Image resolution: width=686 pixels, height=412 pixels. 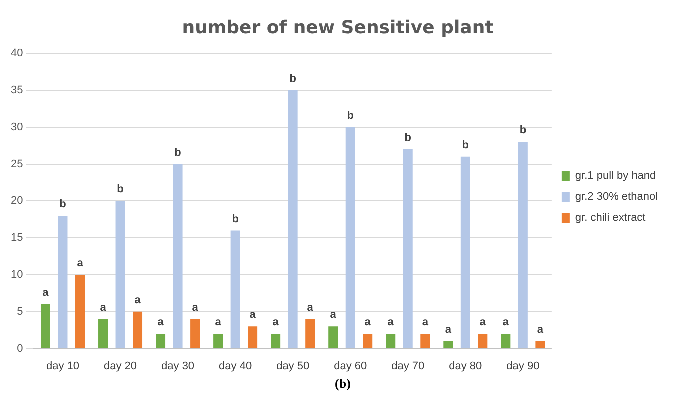 What do you see at coordinates (20, 312) in the screenshot?
I see `y-tick-label: 5` at bounding box center [20, 312].